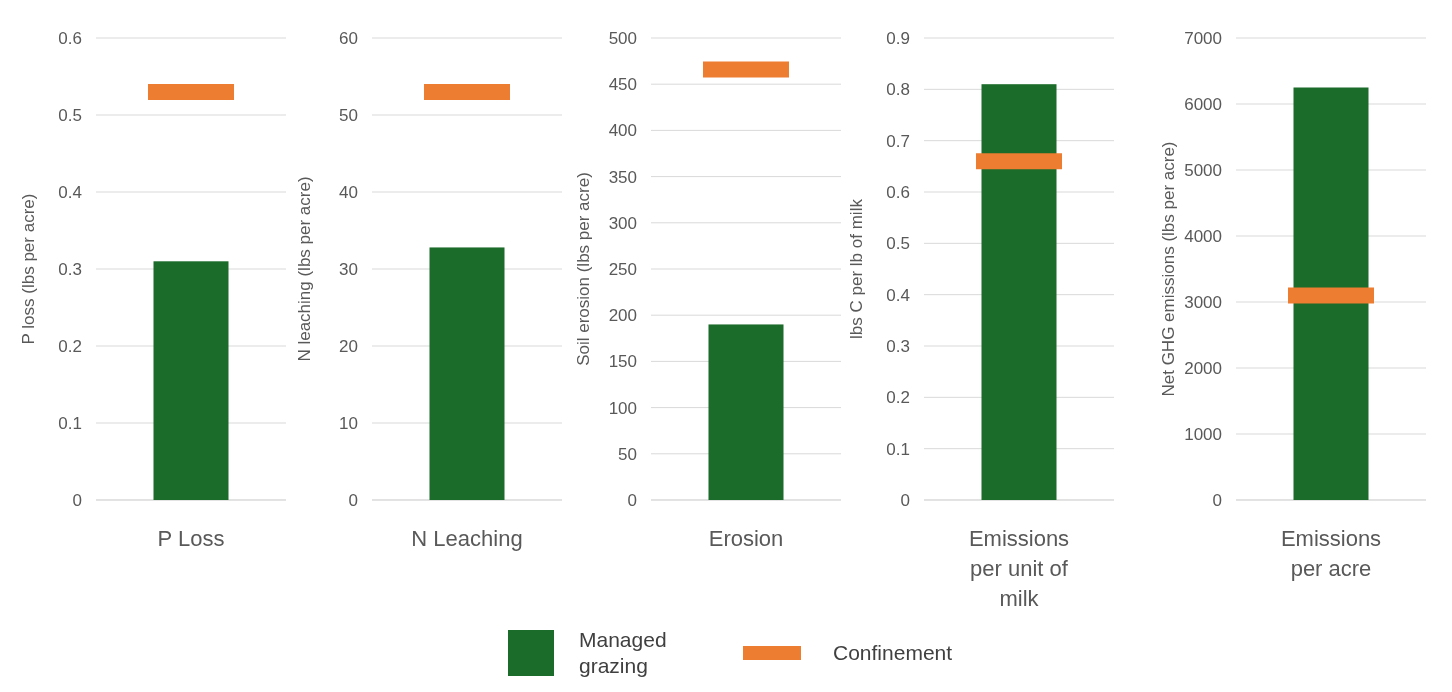 This screenshot has width=1452, height=692. Describe the element at coordinates (348, 346) in the screenshot. I see `y-tick-label: 20` at that location.